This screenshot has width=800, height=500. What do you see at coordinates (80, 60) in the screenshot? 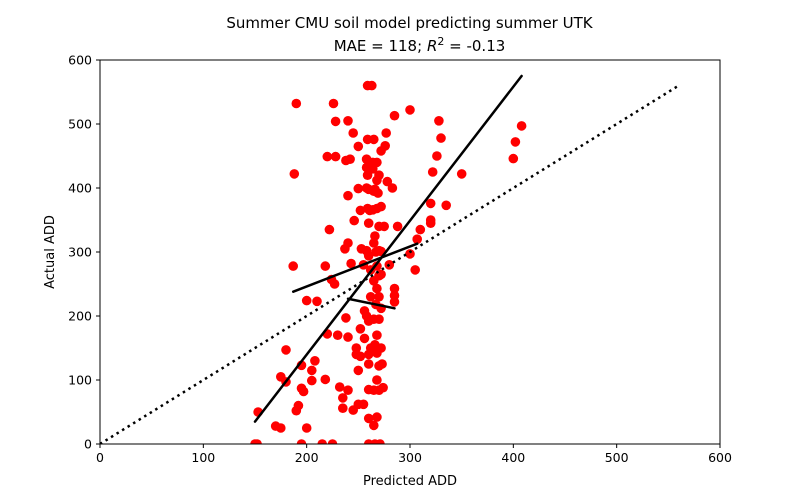
I see `y-tick-label: 600` at bounding box center [80, 60].